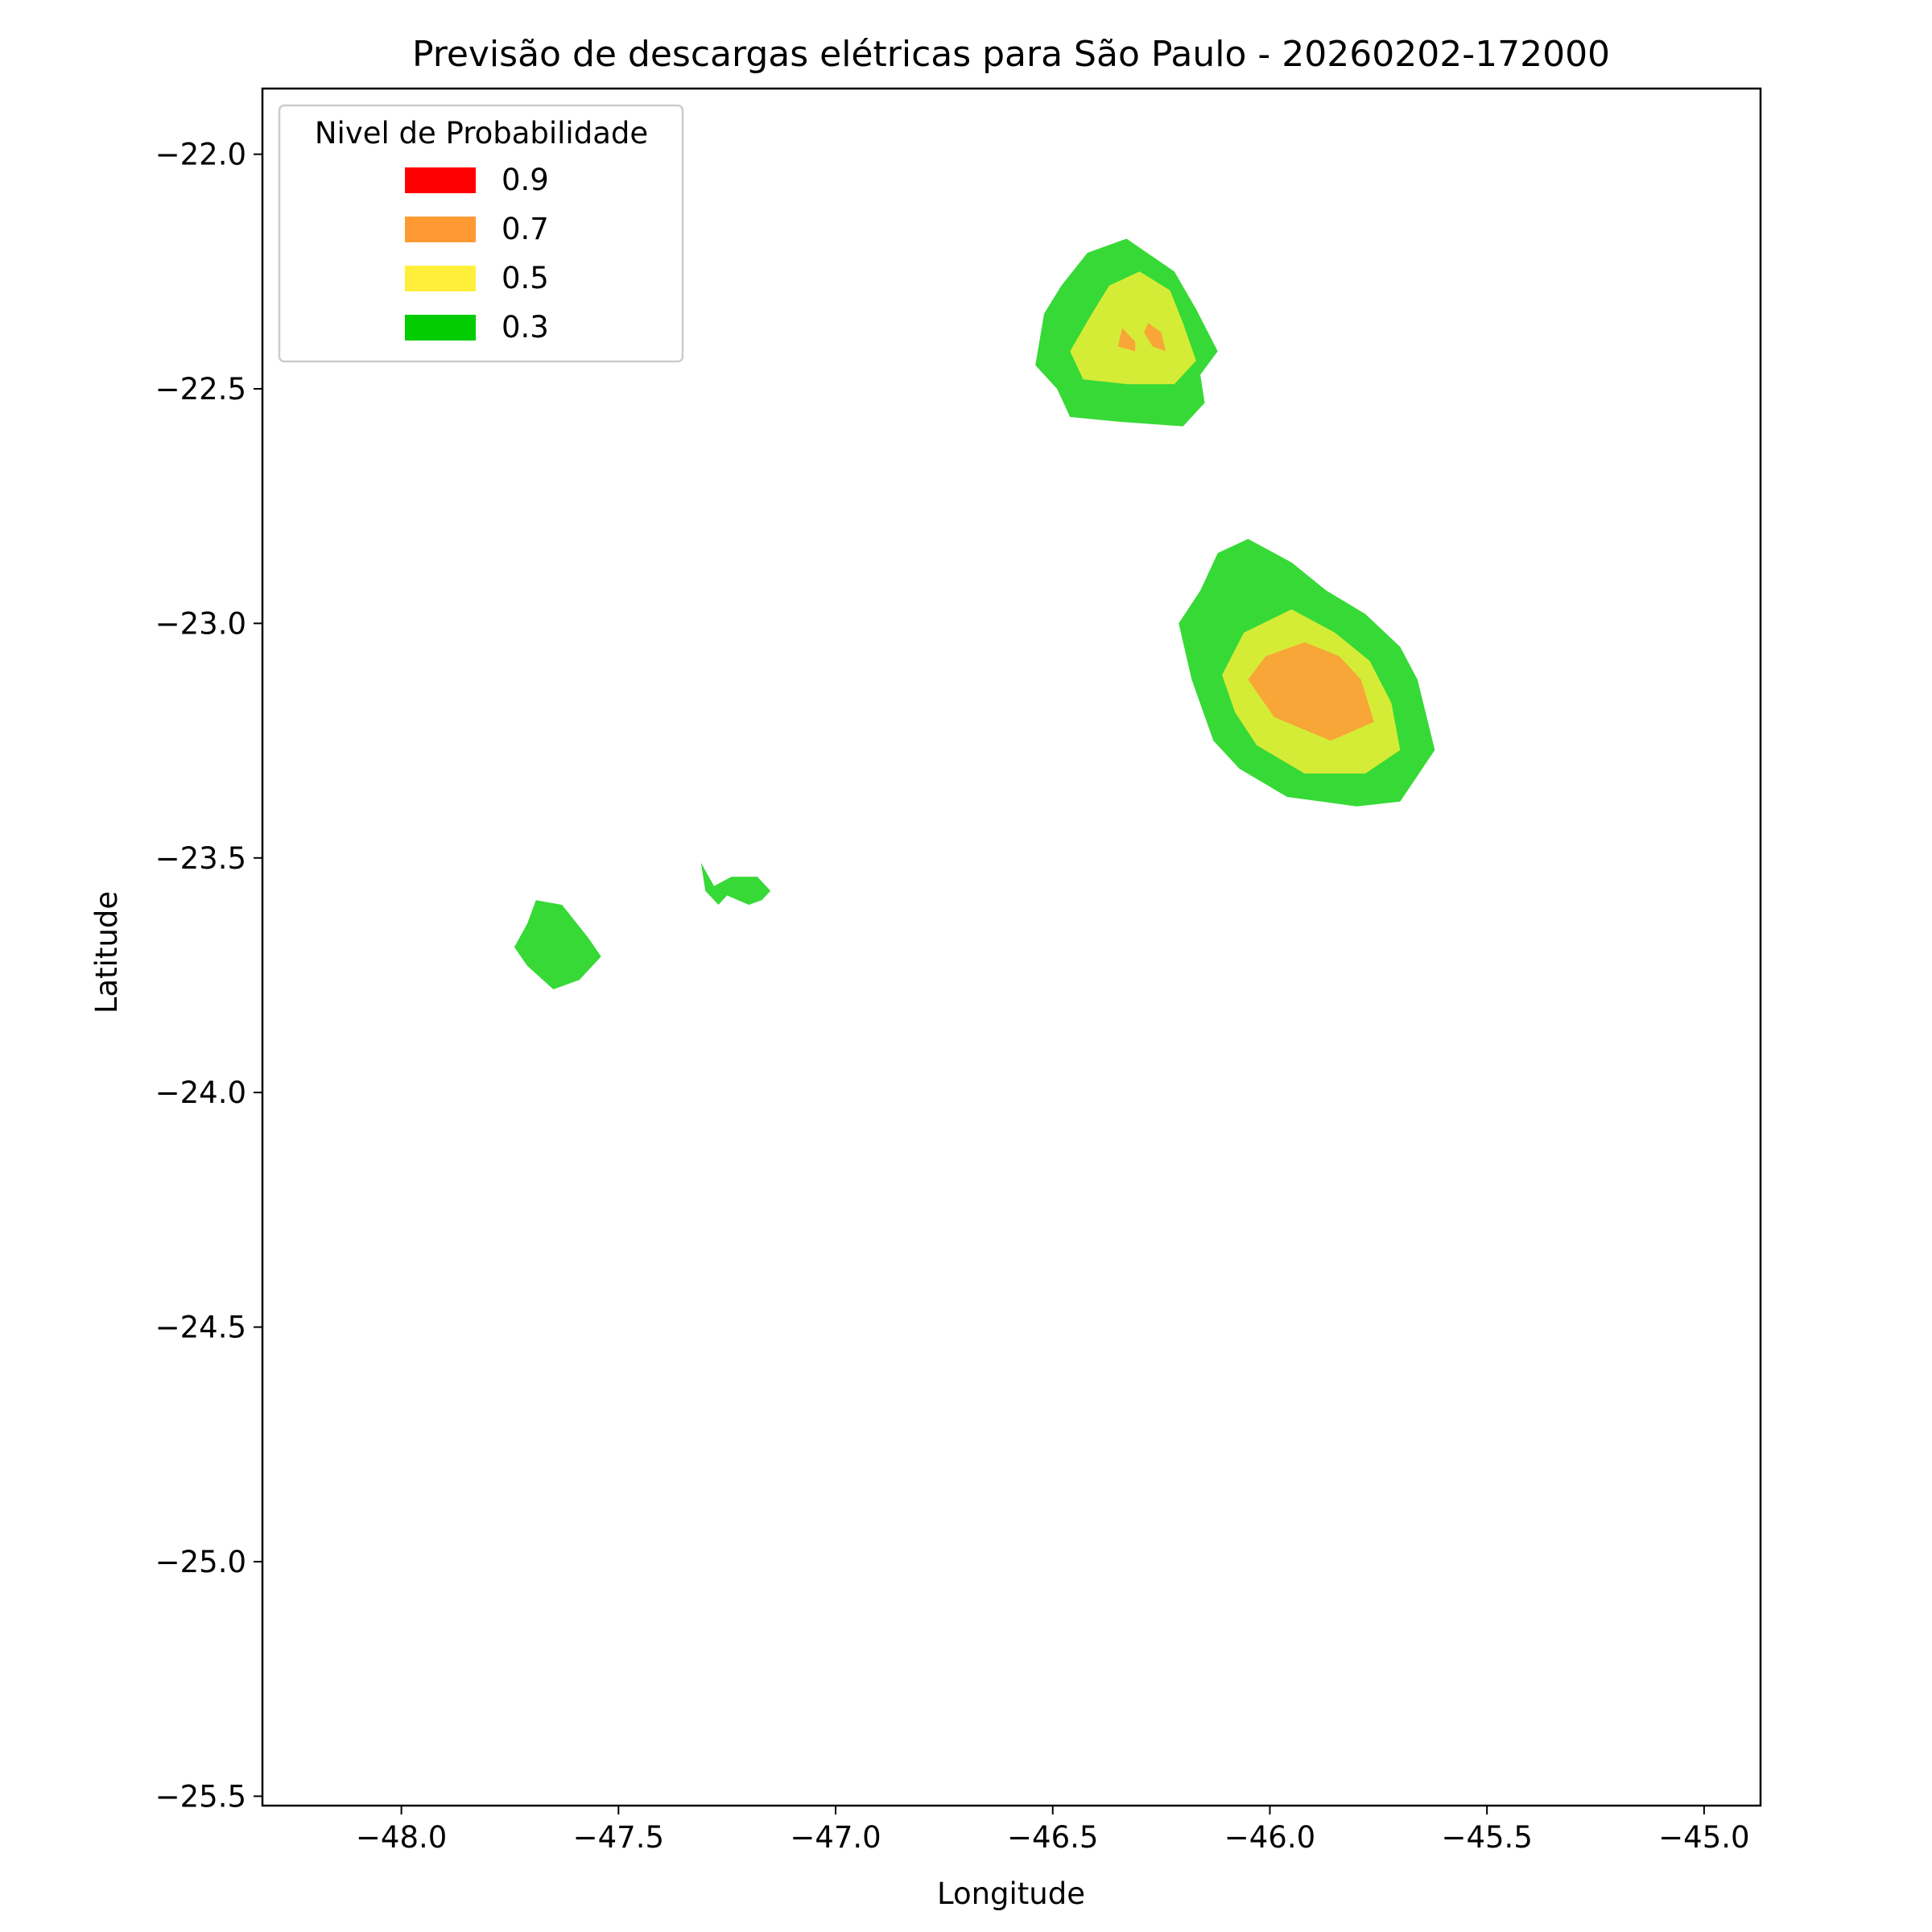  What do you see at coordinates (1703, 1837) in the screenshot?
I see `x-tick-label: −45.0` at bounding box center [1703, 1837].